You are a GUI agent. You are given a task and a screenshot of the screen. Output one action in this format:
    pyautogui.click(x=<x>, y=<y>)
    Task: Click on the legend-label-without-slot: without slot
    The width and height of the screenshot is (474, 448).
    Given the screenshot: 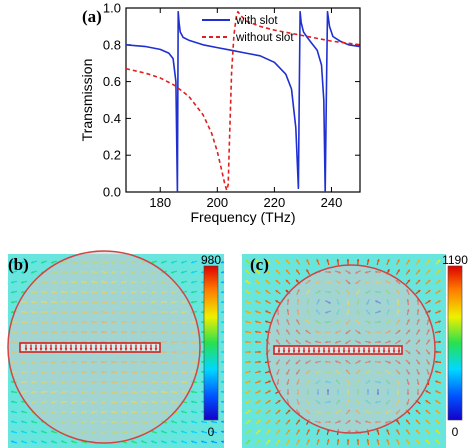 What is the action you would take?
    pyautogui.click(x=264, y=38)
    